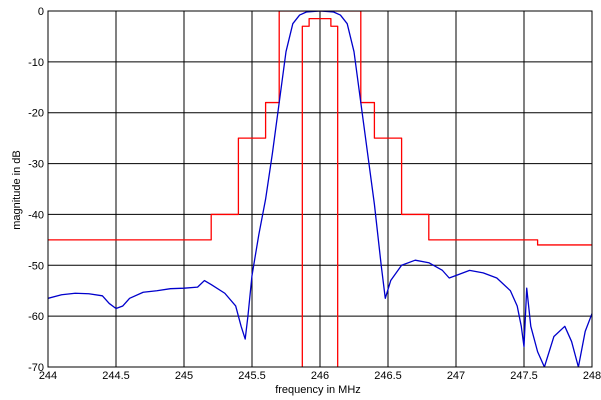 The width and height of the screenshot is (601, 400). What do you see at coordinates (116, 376) in the screenshot?
I see `x-tick-label: 244.5` at bounding box center [116, 376].